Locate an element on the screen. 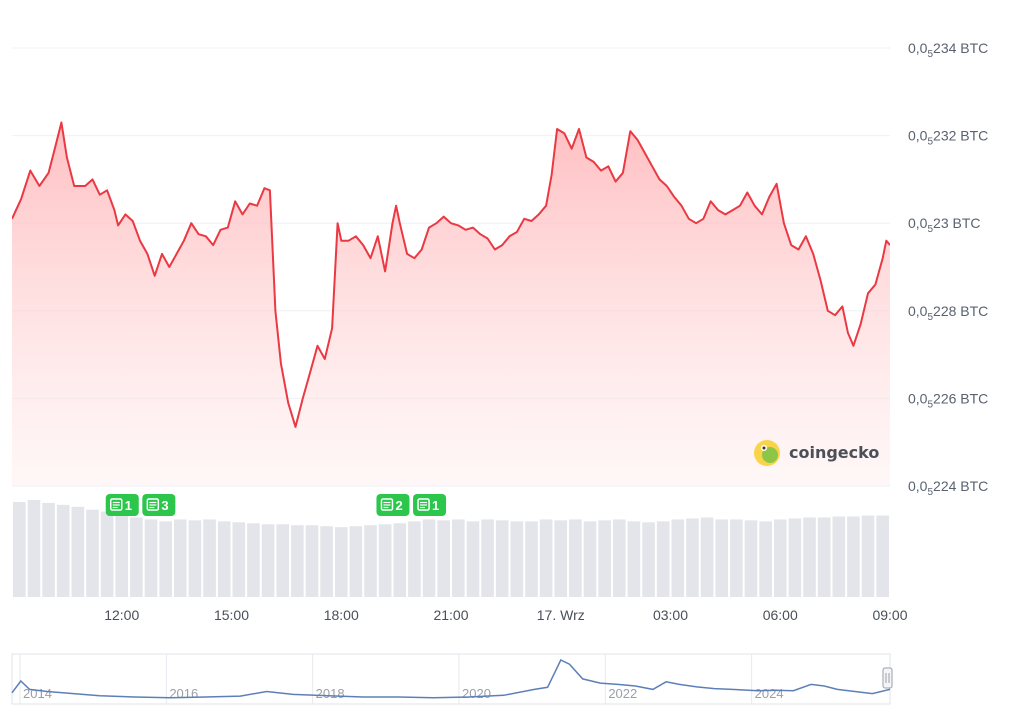 The width and height of the screenshot is (1024, 716). navigator-tick-label: 2020 is located at coordinates (476, 693).